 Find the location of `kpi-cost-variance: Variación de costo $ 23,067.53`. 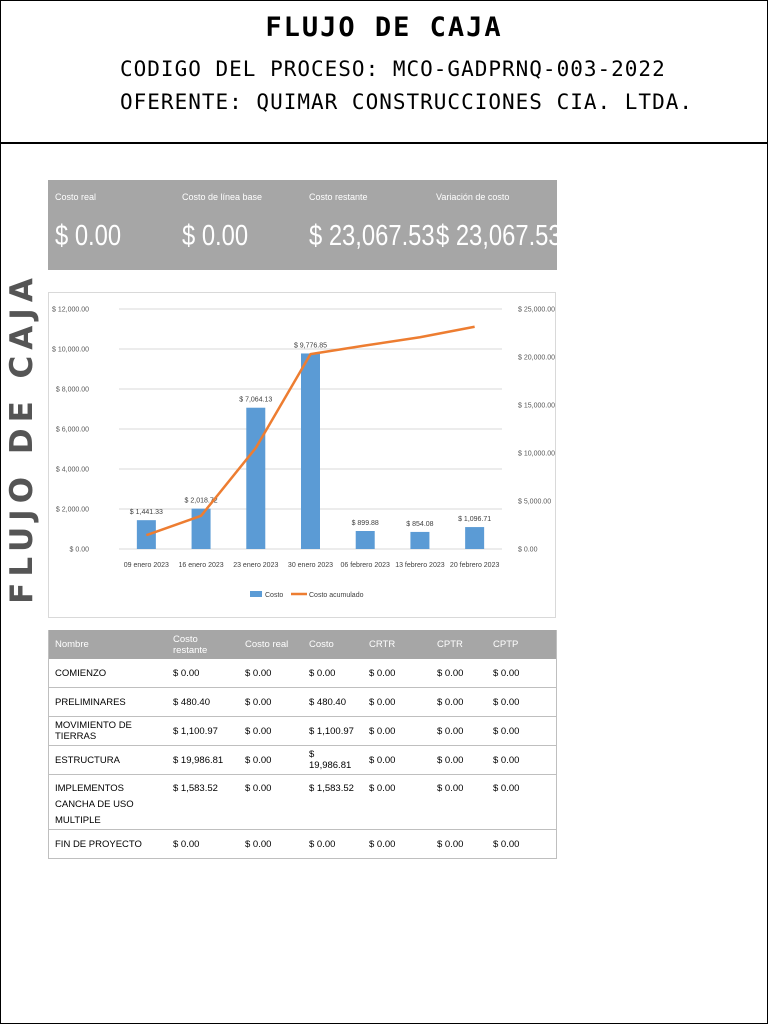

kpi-cost-variance: Variación de costo $ 23,067.53 is located at coordinates (495, 225).